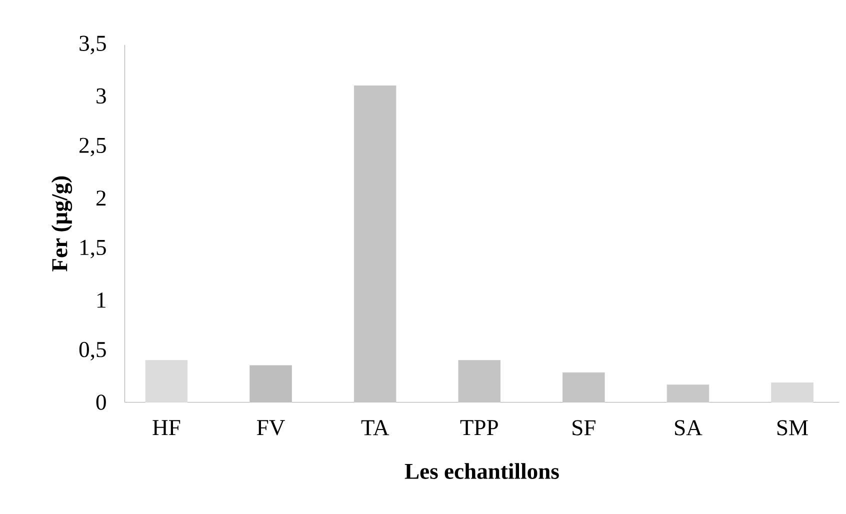 The width and height of the screenshot is (846, 514). I want to click on x-tick-label: SA, so click(688, 428).